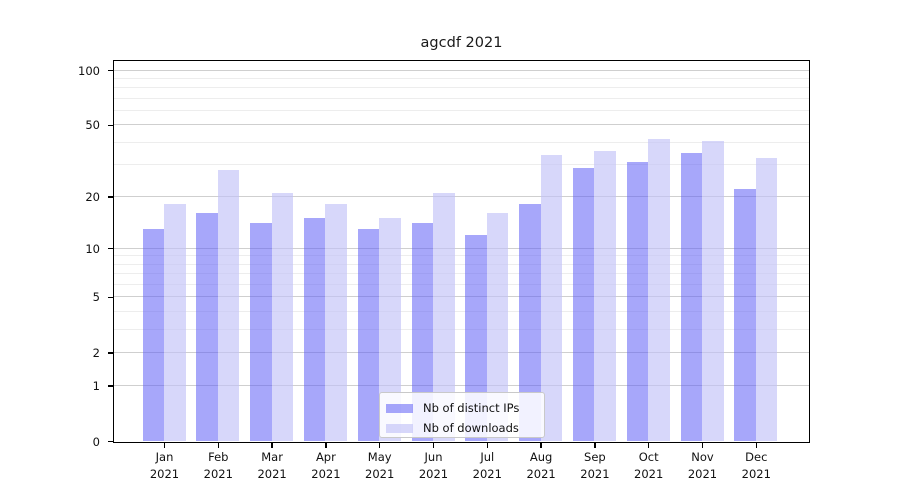  What do you see at coordinates (368, 334) in the screenshot?
I see `bar-may-distinct-ips` at bounding box center [368, 334].